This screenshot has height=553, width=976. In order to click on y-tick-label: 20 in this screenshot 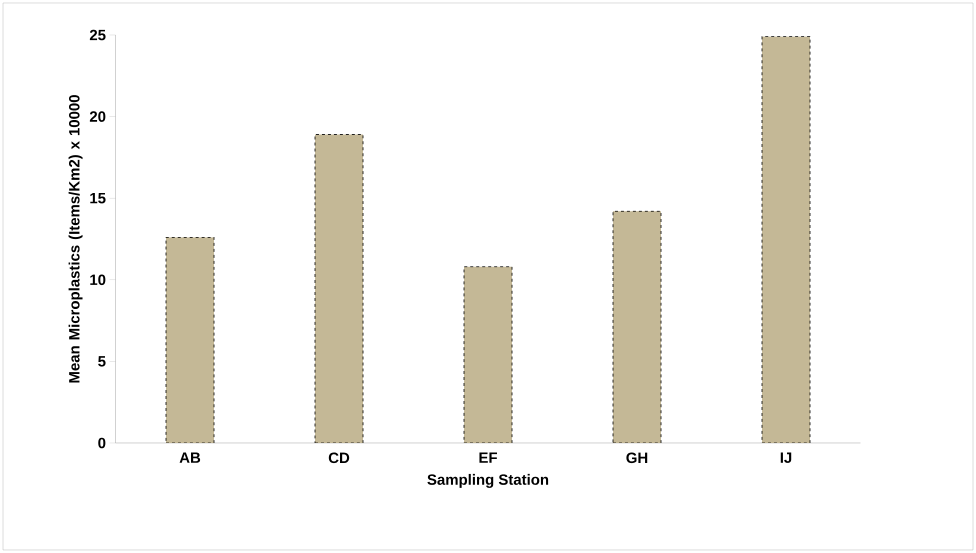, I will do `click(98, 116)`.